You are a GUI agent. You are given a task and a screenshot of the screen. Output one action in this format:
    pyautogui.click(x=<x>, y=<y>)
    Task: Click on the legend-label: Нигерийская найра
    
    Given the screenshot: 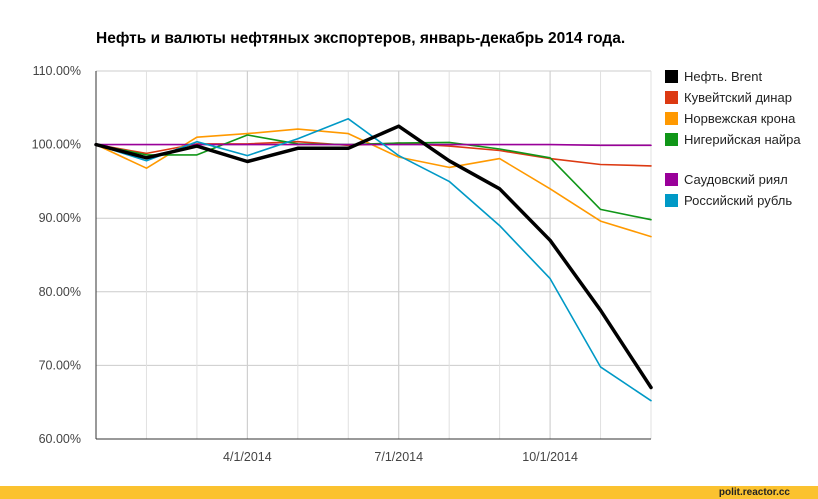 What is the action you would take?
    pyautogui.click(x=742, y=139)
    